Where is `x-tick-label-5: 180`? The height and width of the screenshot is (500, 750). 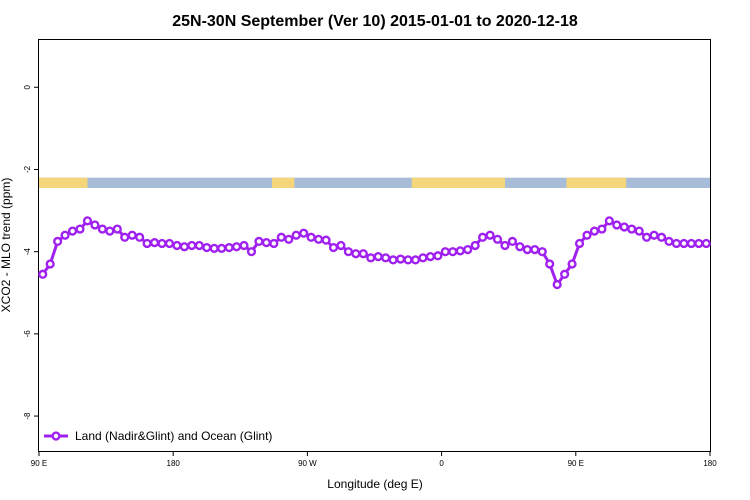 x-tick-label-5: 180 is located at coordinates (710, 463).